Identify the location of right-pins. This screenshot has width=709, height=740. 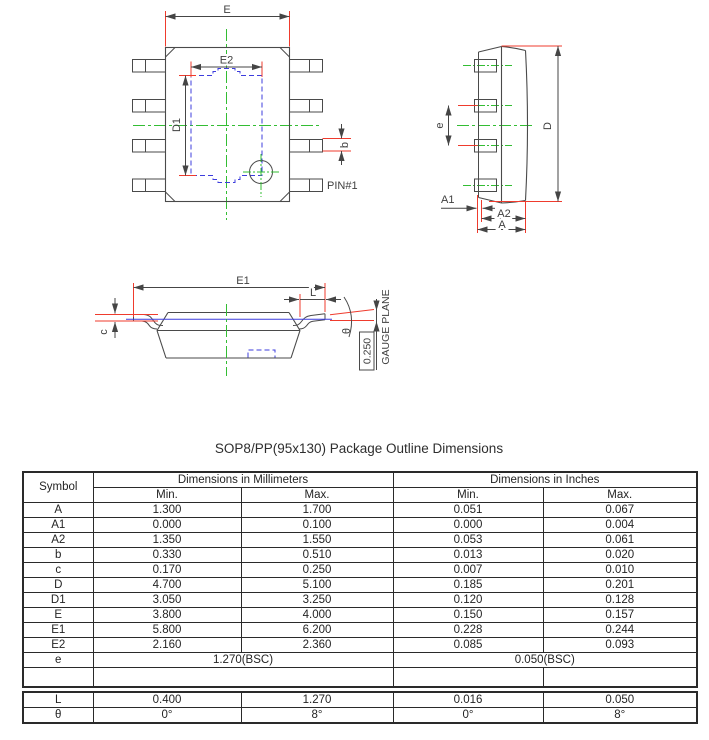
(306, 125).